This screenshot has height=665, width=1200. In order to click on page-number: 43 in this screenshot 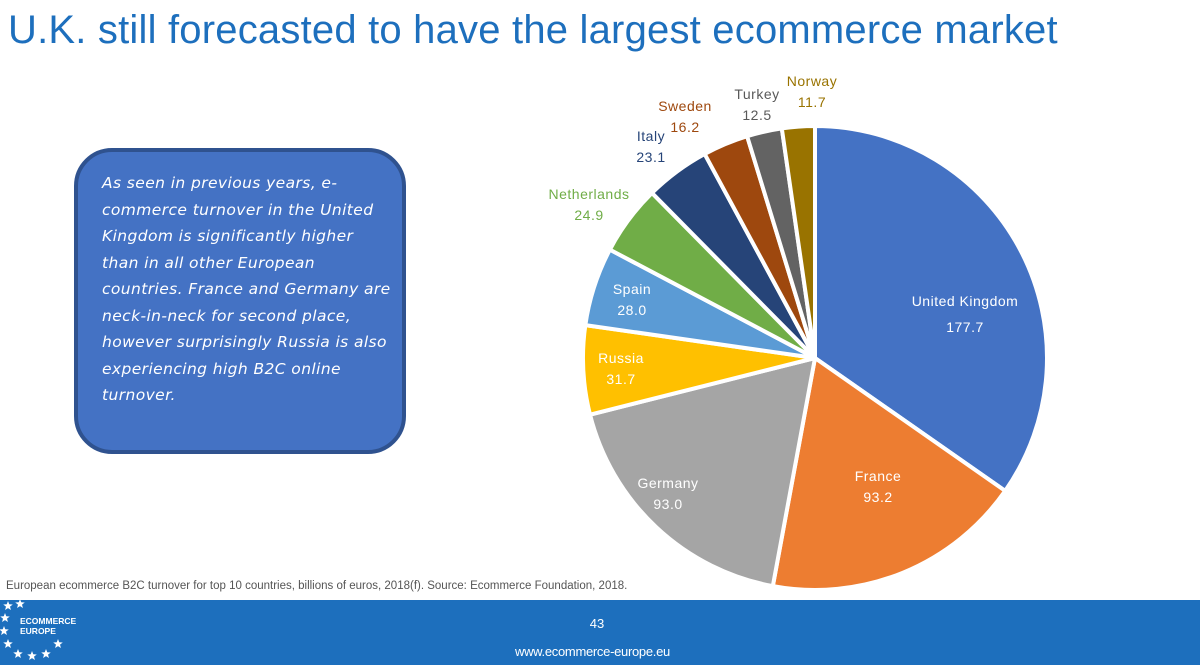, I will do `click(597, 623)`.